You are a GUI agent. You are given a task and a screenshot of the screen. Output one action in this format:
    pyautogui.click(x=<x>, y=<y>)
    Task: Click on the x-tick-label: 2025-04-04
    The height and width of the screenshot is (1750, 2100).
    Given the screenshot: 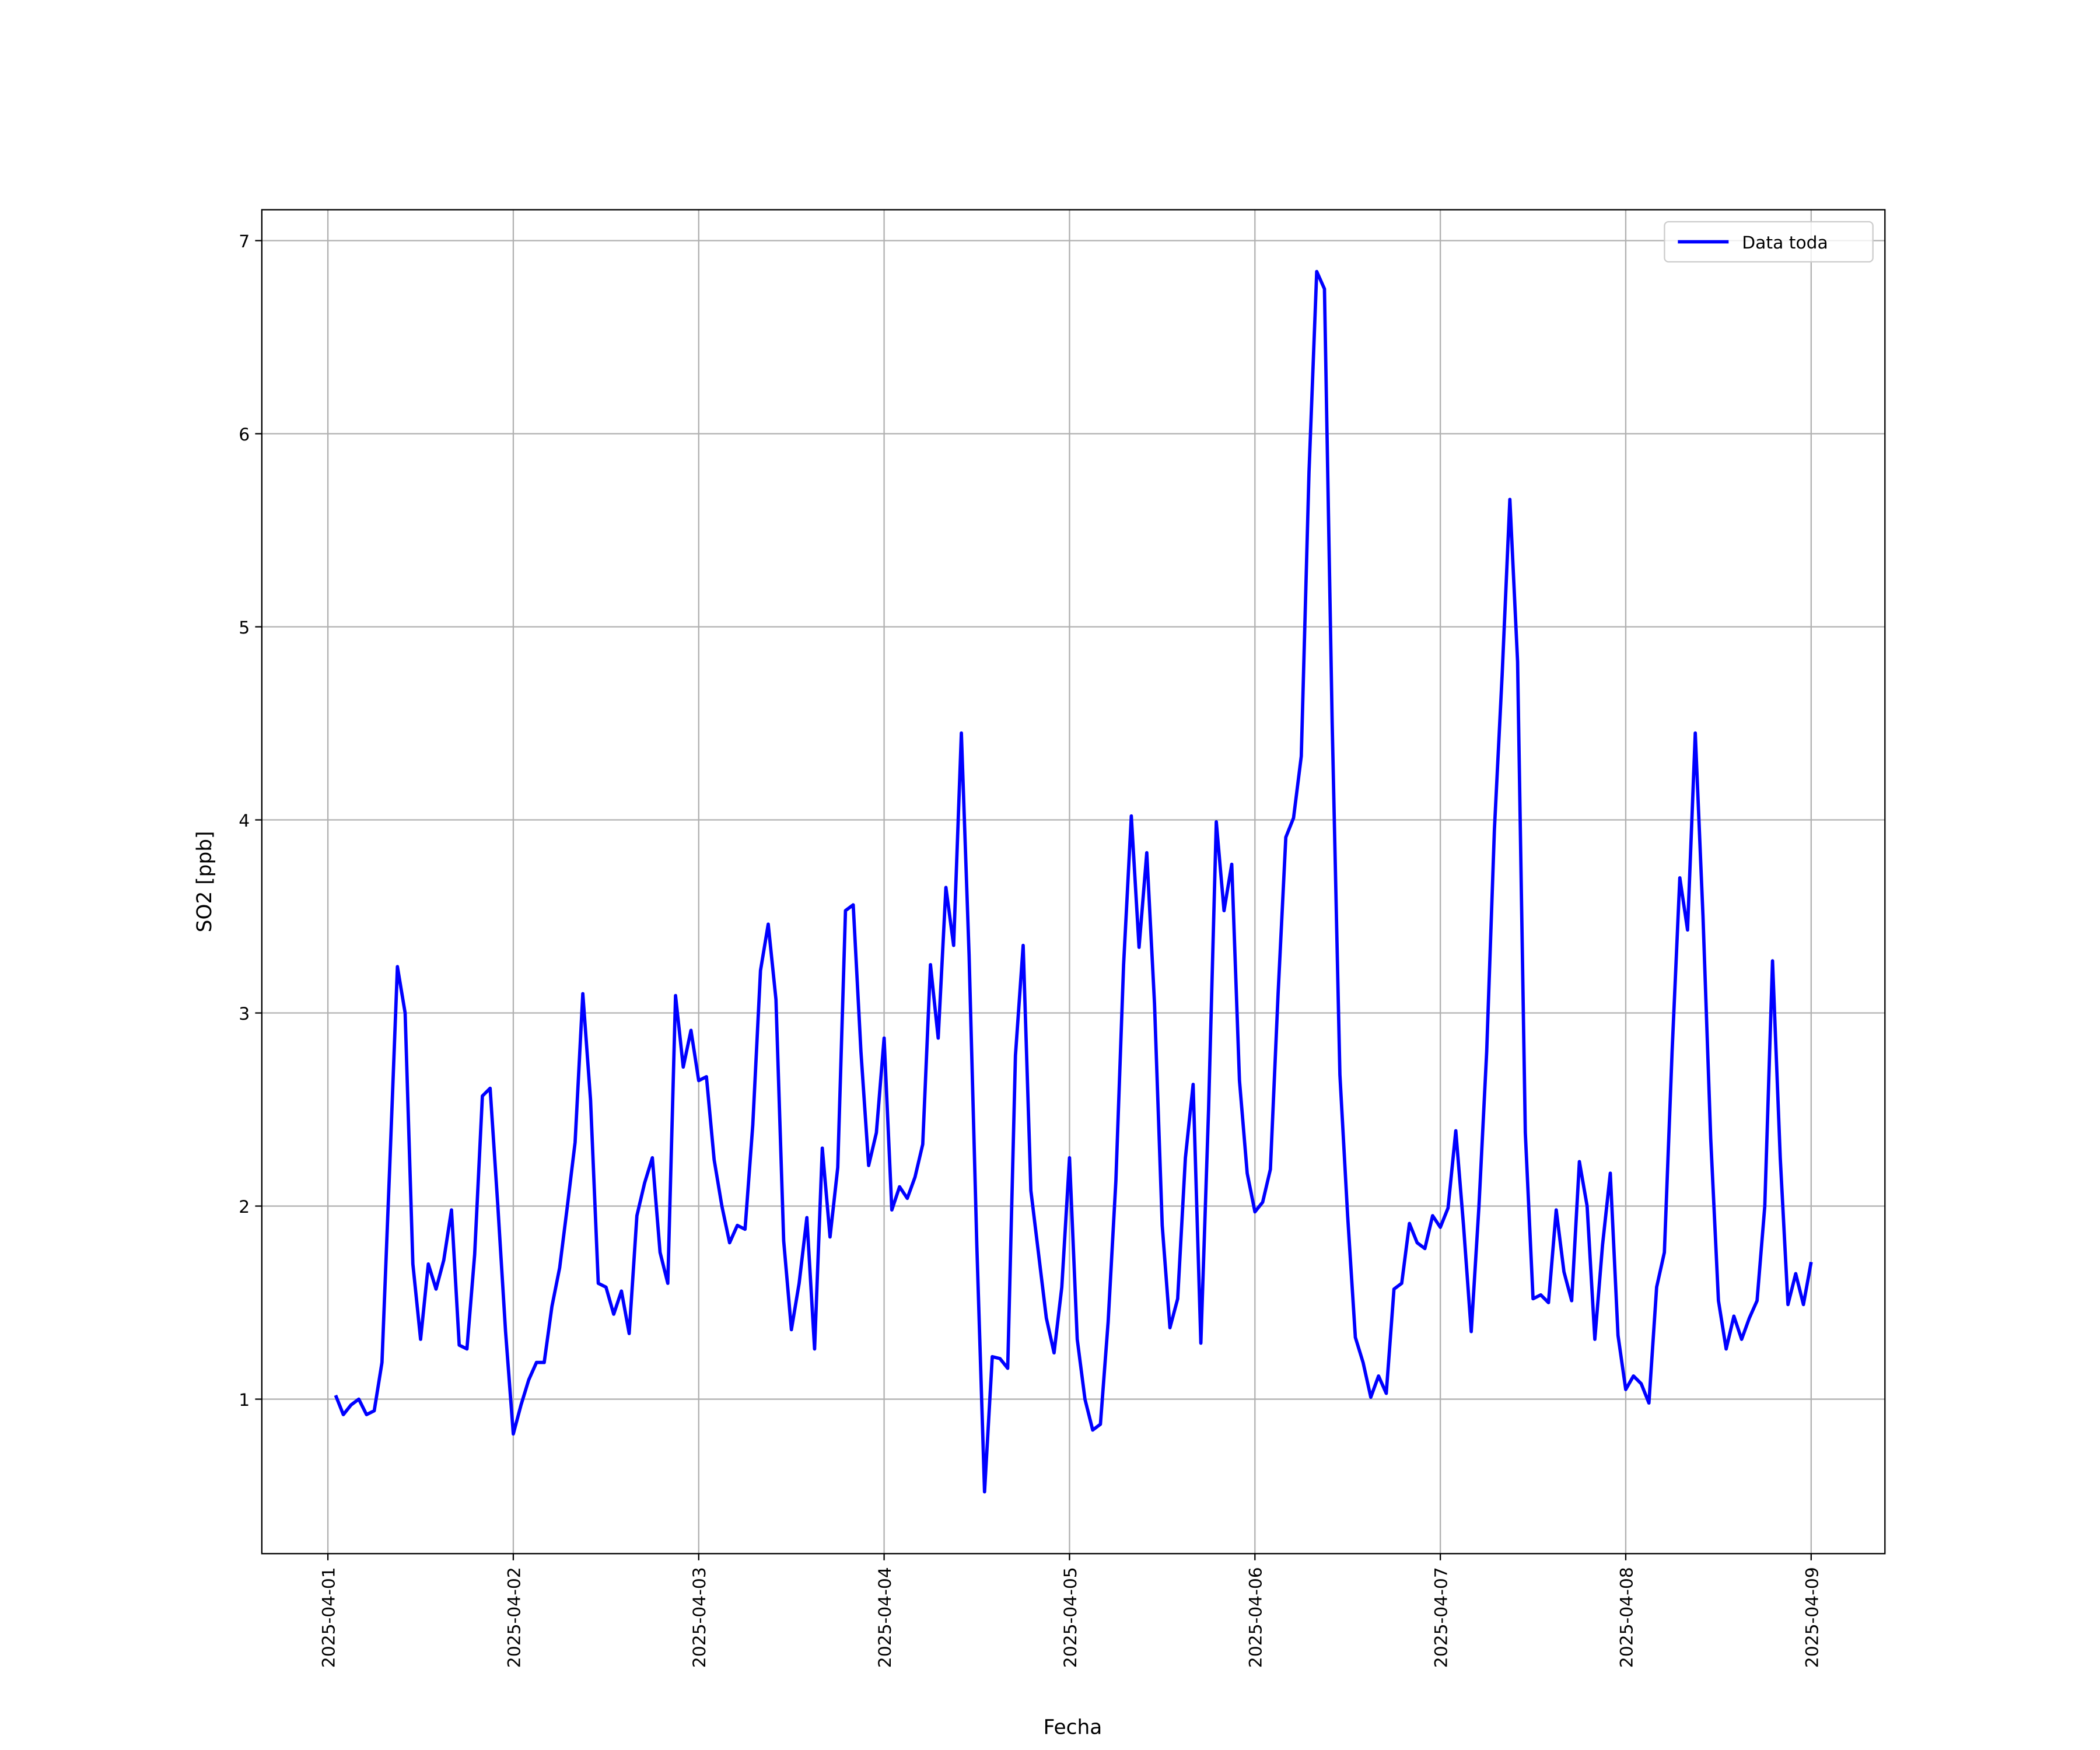 What is the action you would take?
    pyautogui.click(x=885, y=1617)
    